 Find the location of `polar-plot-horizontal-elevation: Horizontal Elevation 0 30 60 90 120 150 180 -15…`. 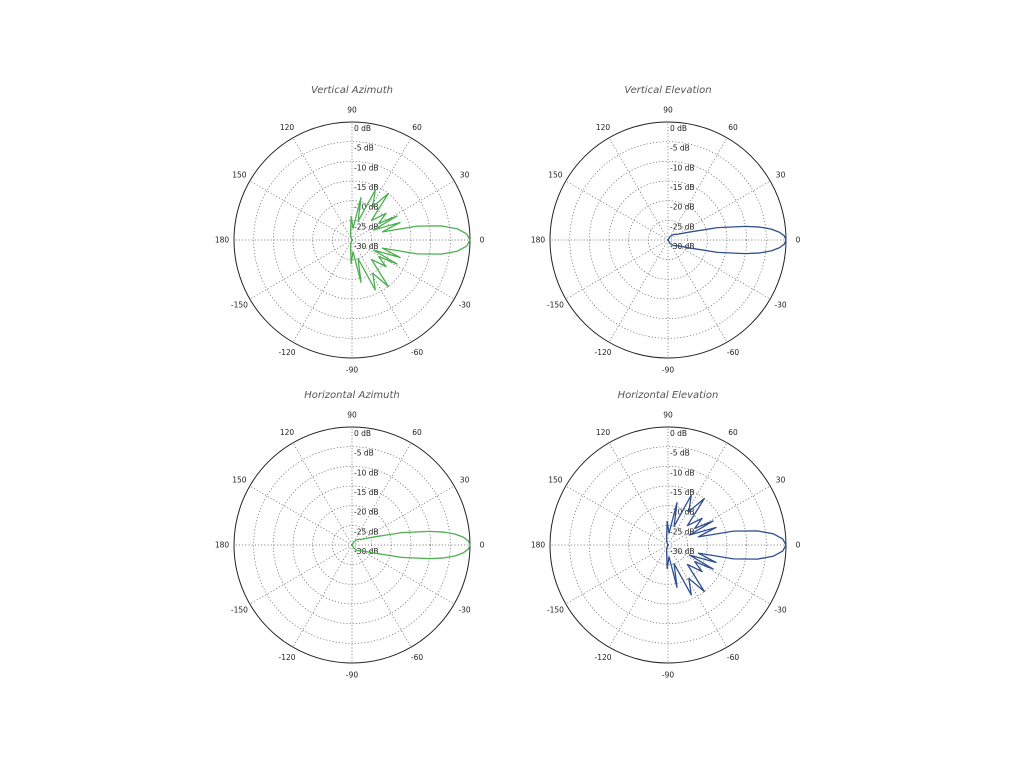

polar-plot-horizontal-elevation: Horizontal Elevation 0 30 60 90 120 150 180 -15… is located at coordinates (668, 538).